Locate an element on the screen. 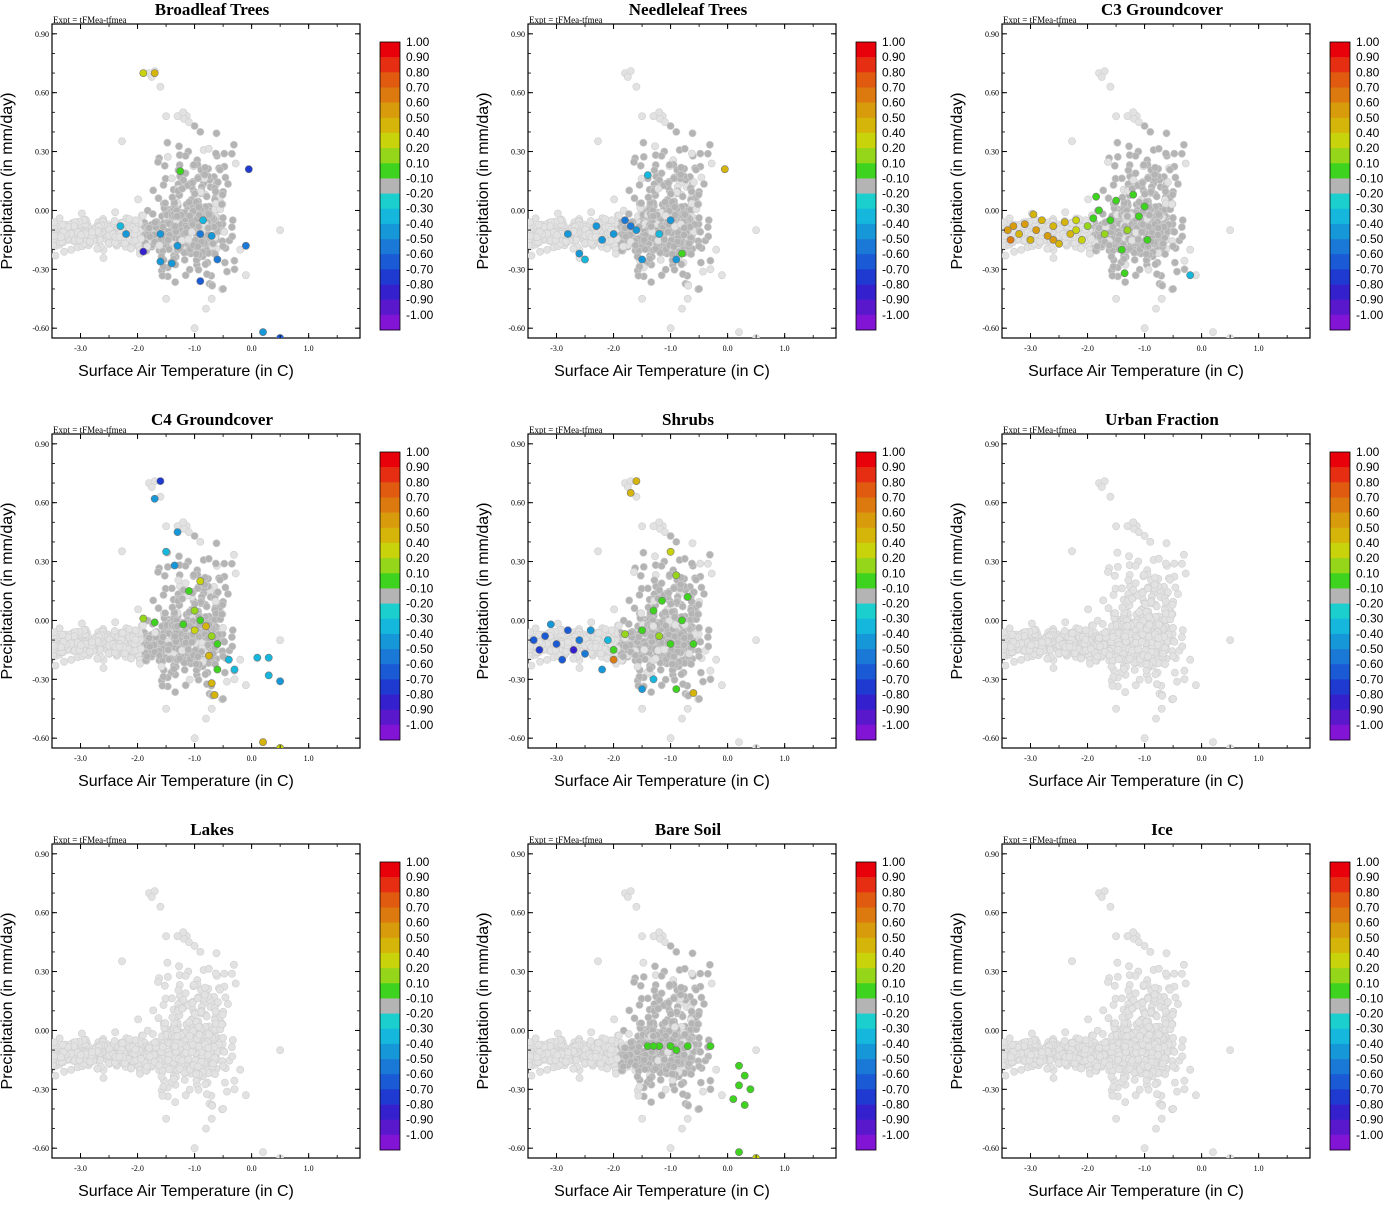  x-tick-label: -2.0 is located at coordinates (613, 348).